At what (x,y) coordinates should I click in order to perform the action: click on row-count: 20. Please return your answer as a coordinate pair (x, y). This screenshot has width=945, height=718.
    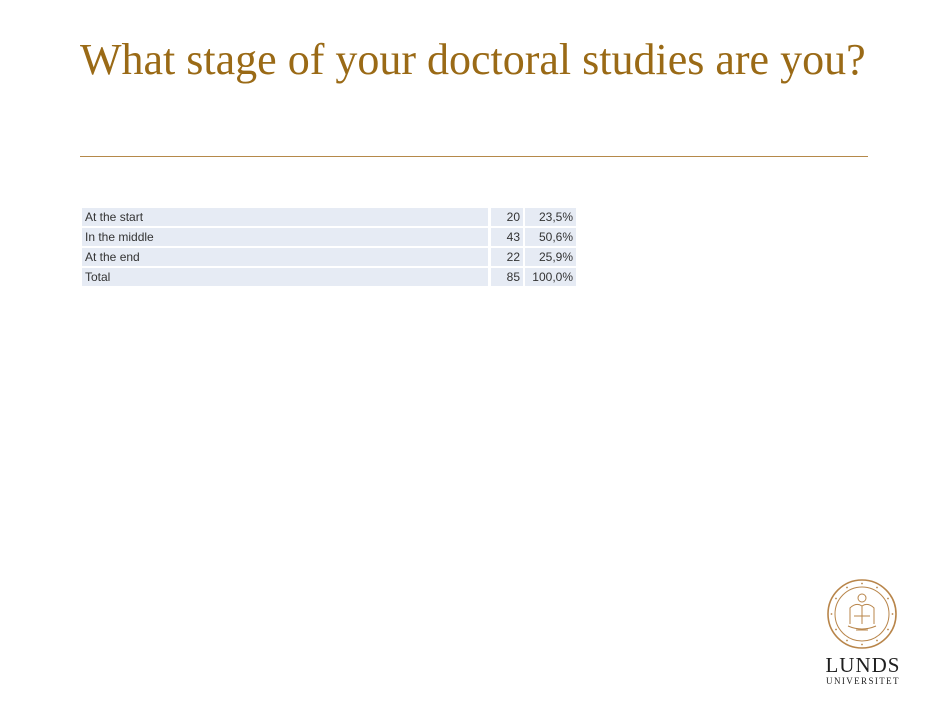
    Looking at the image, I should click on (508, 217).